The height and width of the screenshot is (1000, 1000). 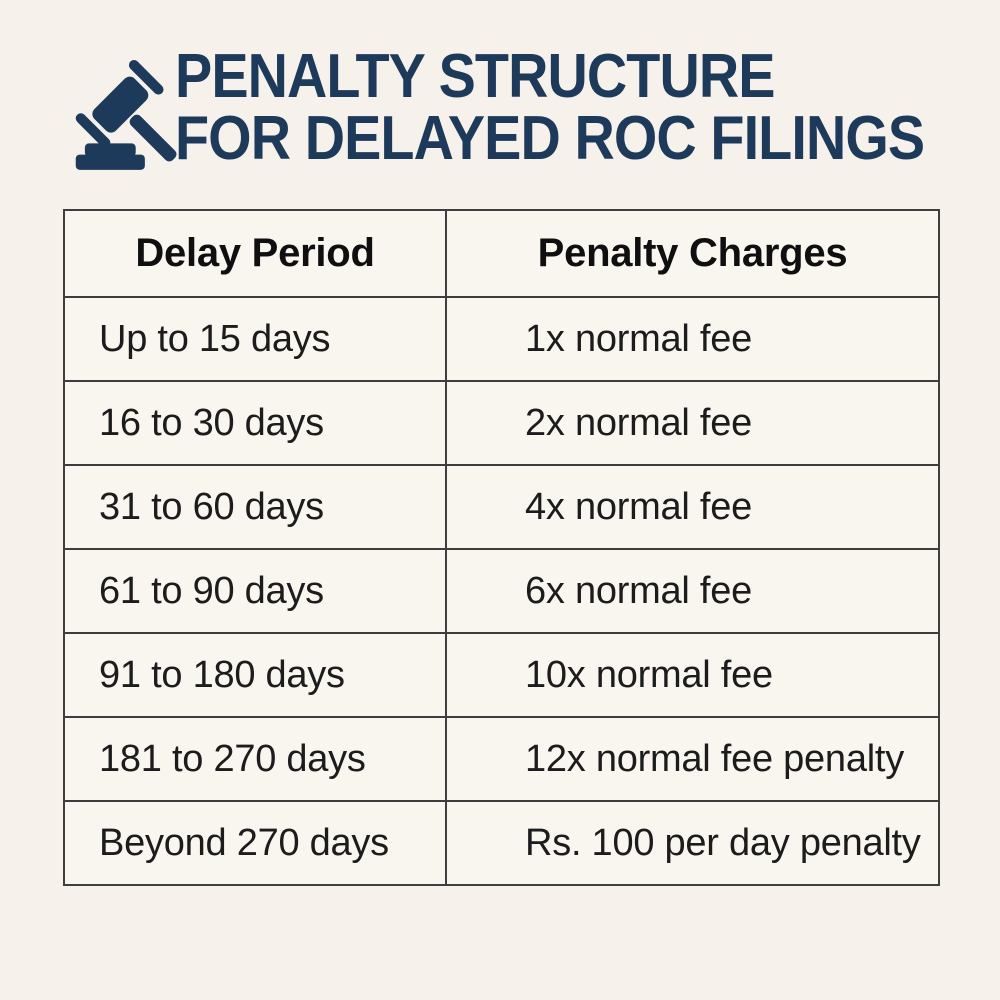 What do you see at coordinates (255, 759) in the screenshot?
I see `delay-period-cell: 181 to 270 days` at bounding box center [255, 759].